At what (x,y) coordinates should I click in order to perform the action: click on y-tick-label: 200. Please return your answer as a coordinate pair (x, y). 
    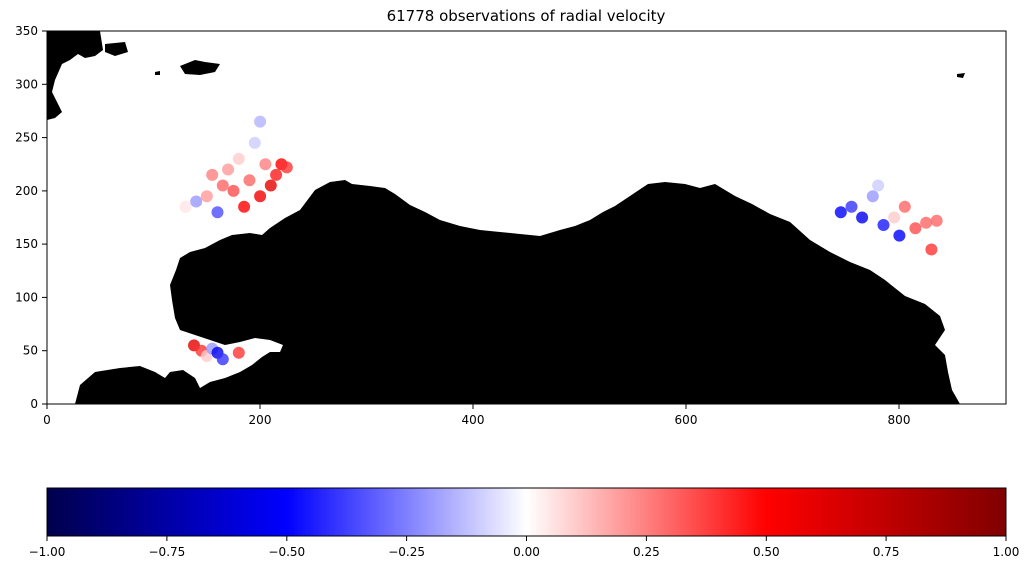
    Looking at the image, I should click on (26, 191).